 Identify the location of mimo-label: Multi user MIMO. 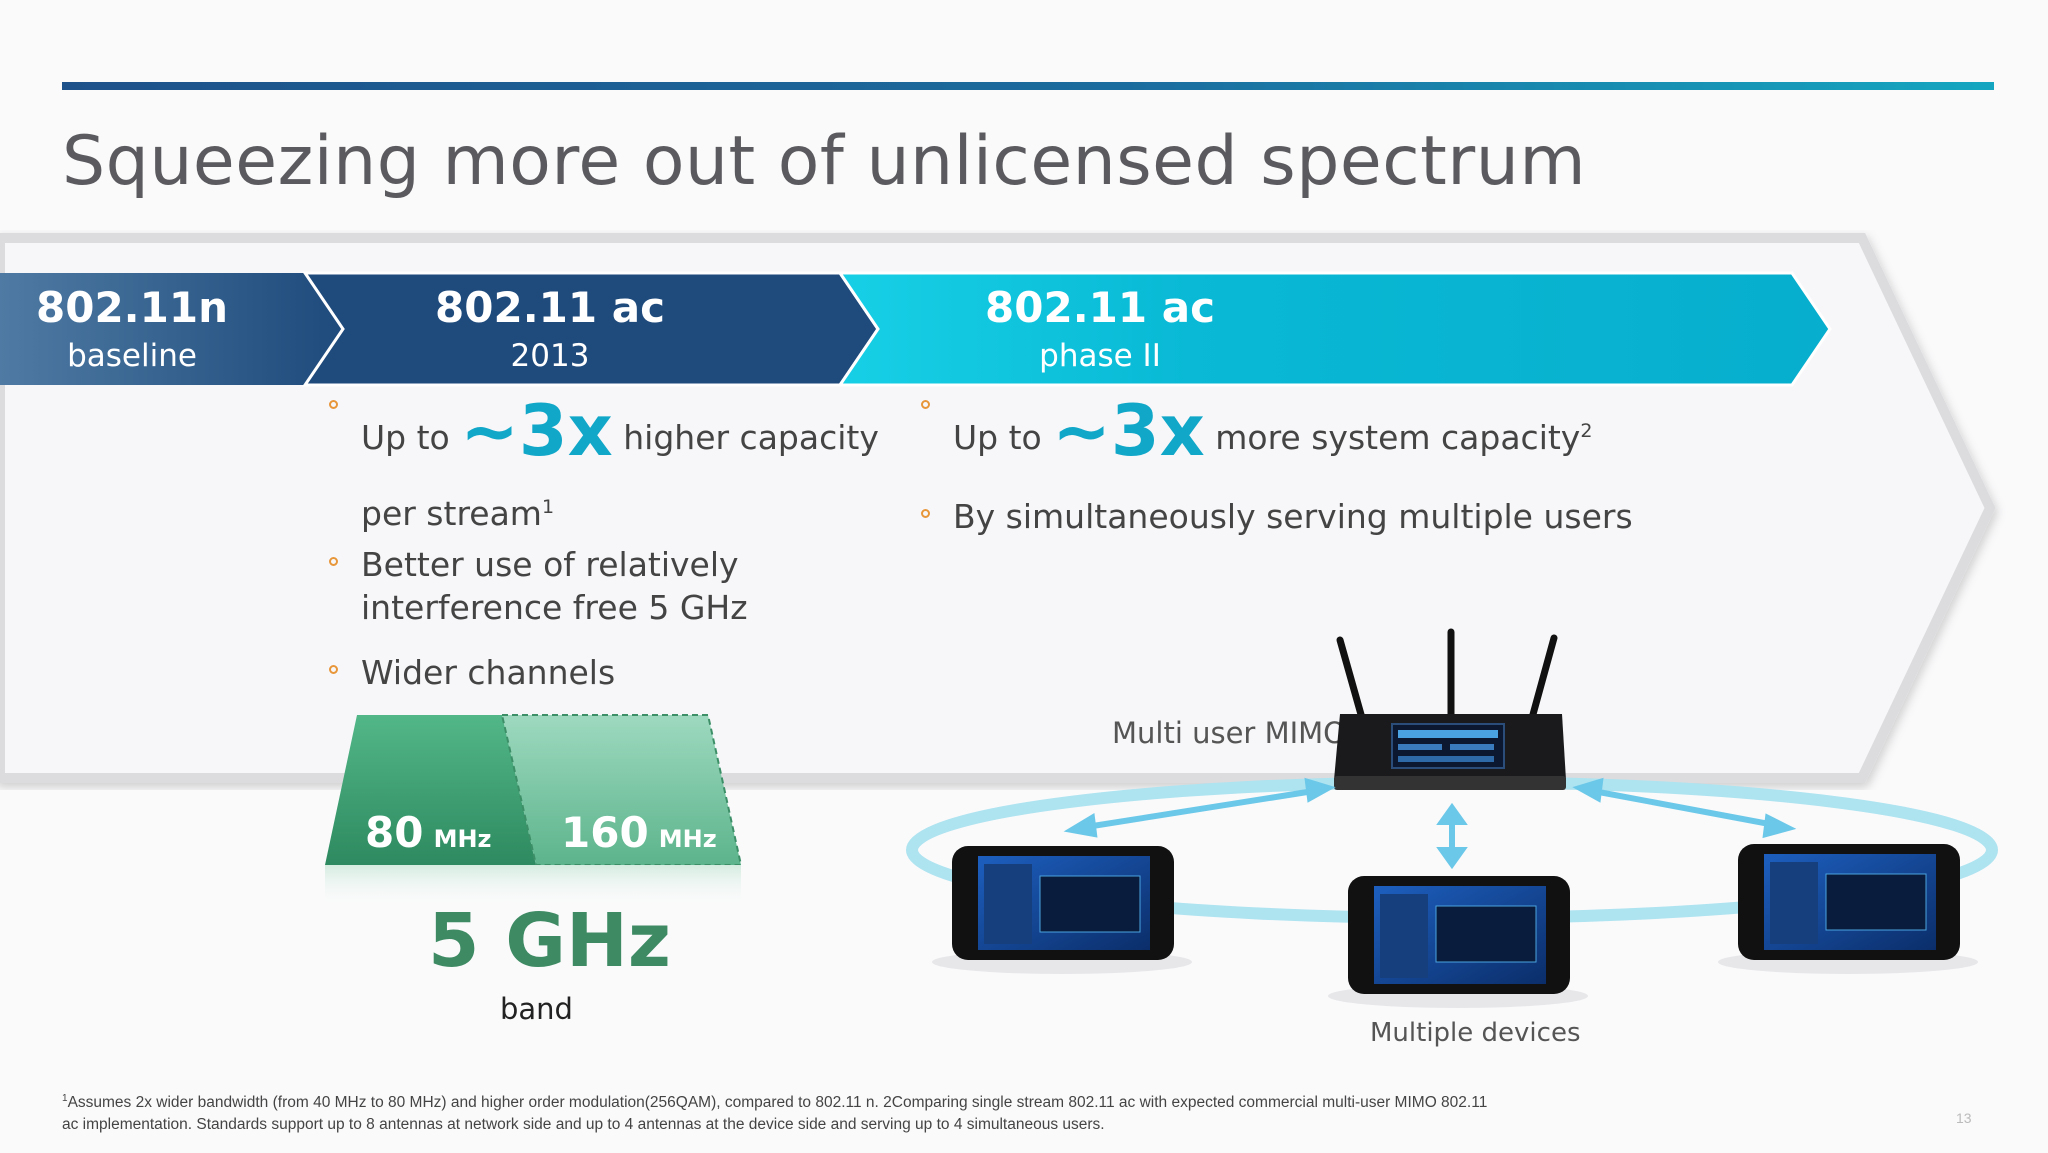
(1229, 733).